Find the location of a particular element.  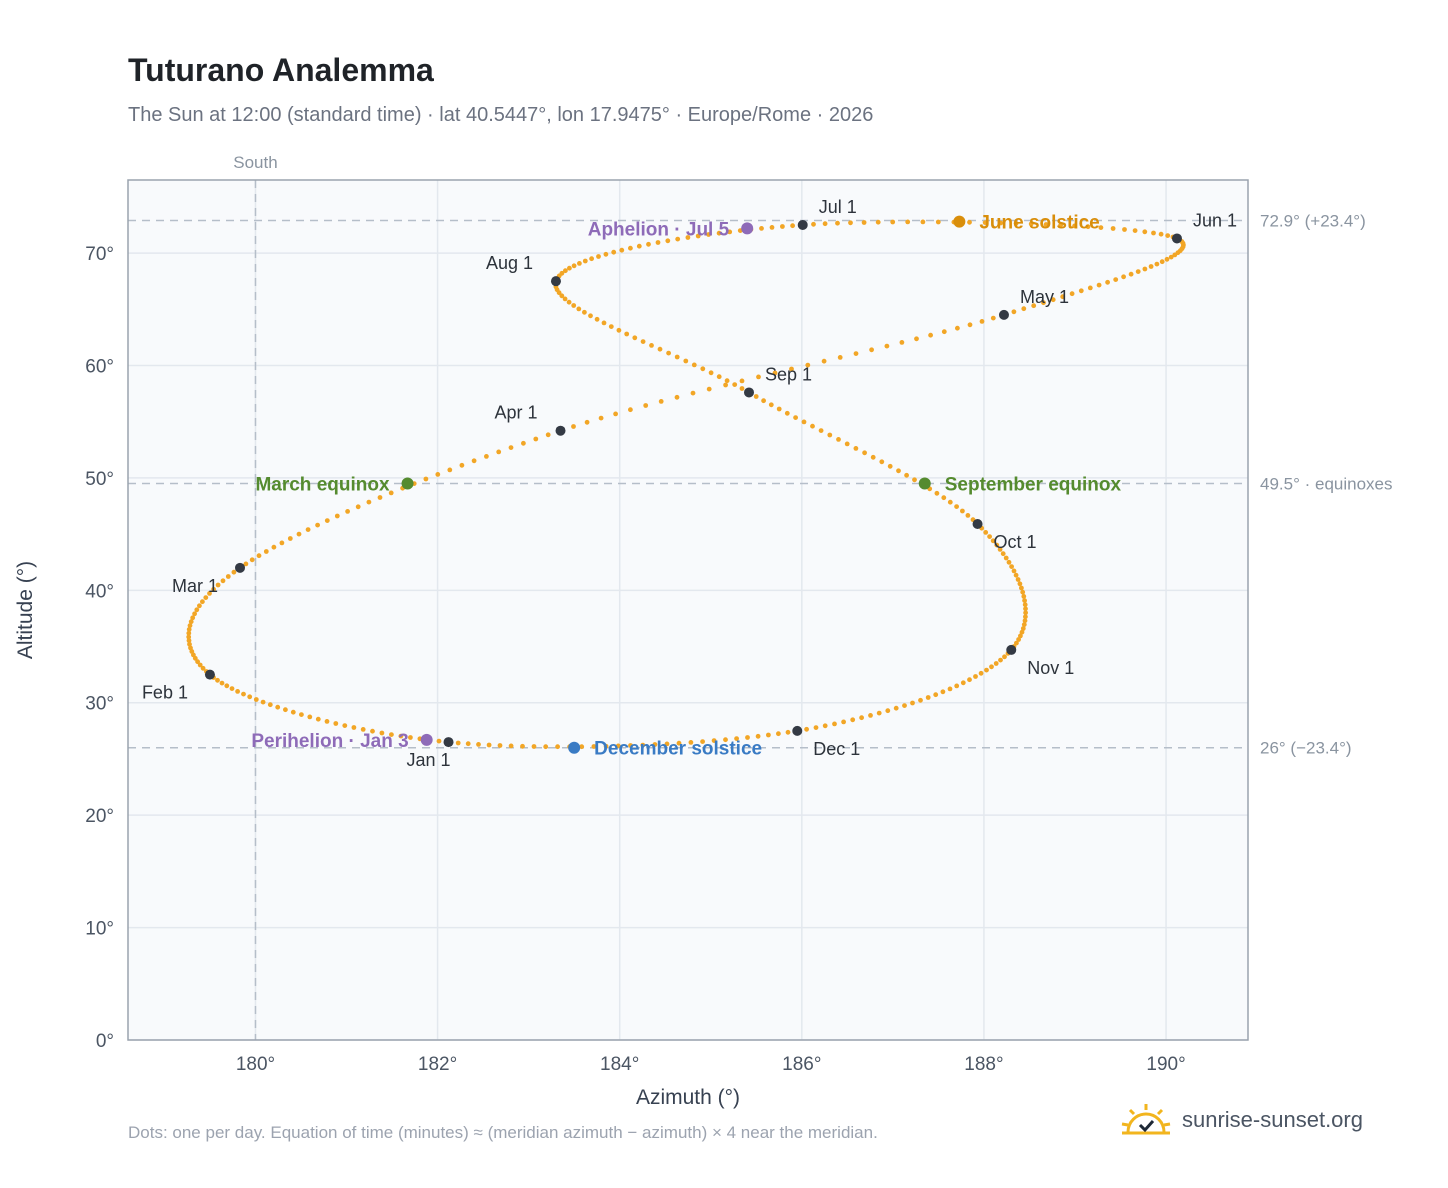

month-label: Jan 1 is located at coordinates (429, 760).